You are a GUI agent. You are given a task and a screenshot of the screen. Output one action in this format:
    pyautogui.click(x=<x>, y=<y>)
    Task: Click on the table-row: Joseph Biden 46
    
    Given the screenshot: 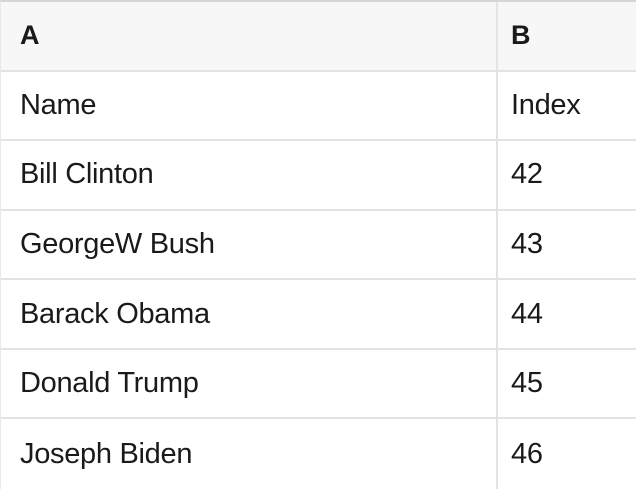 What is the action you would take?
    pyautogui.click(x=318, y=454)
    